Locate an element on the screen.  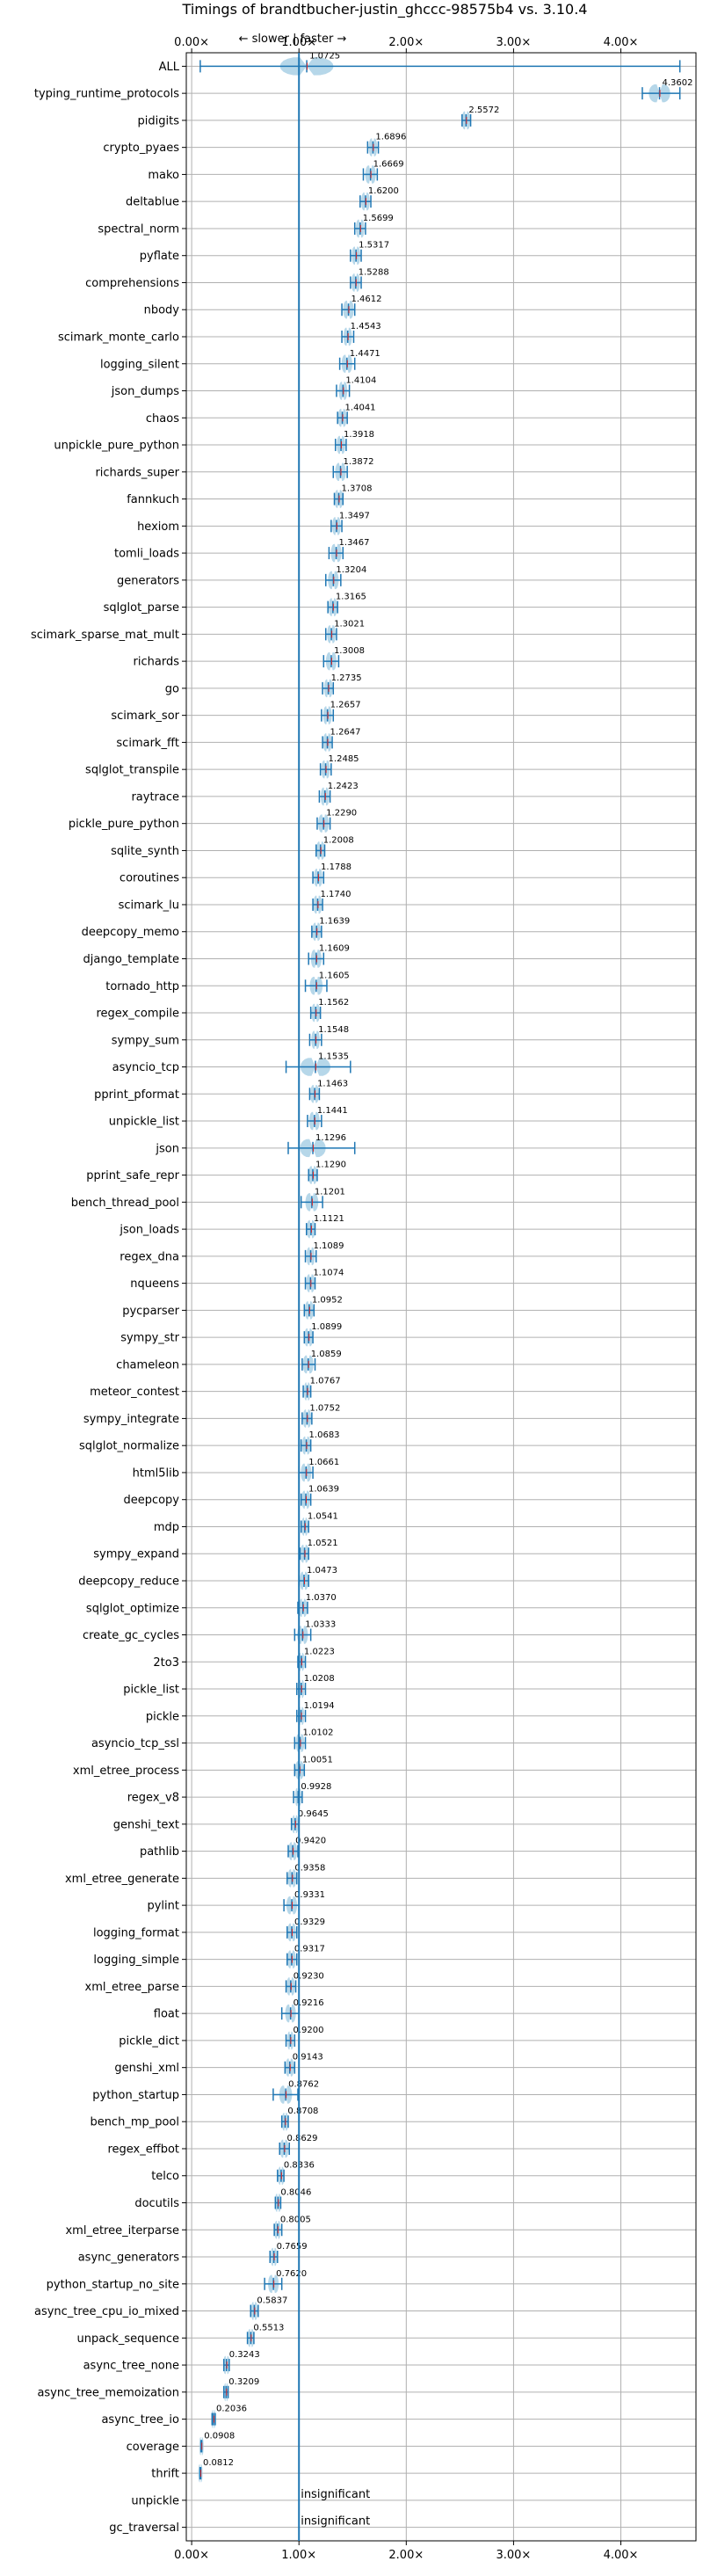
value-label: 1.0223 is located at coordinates (319, 1651).